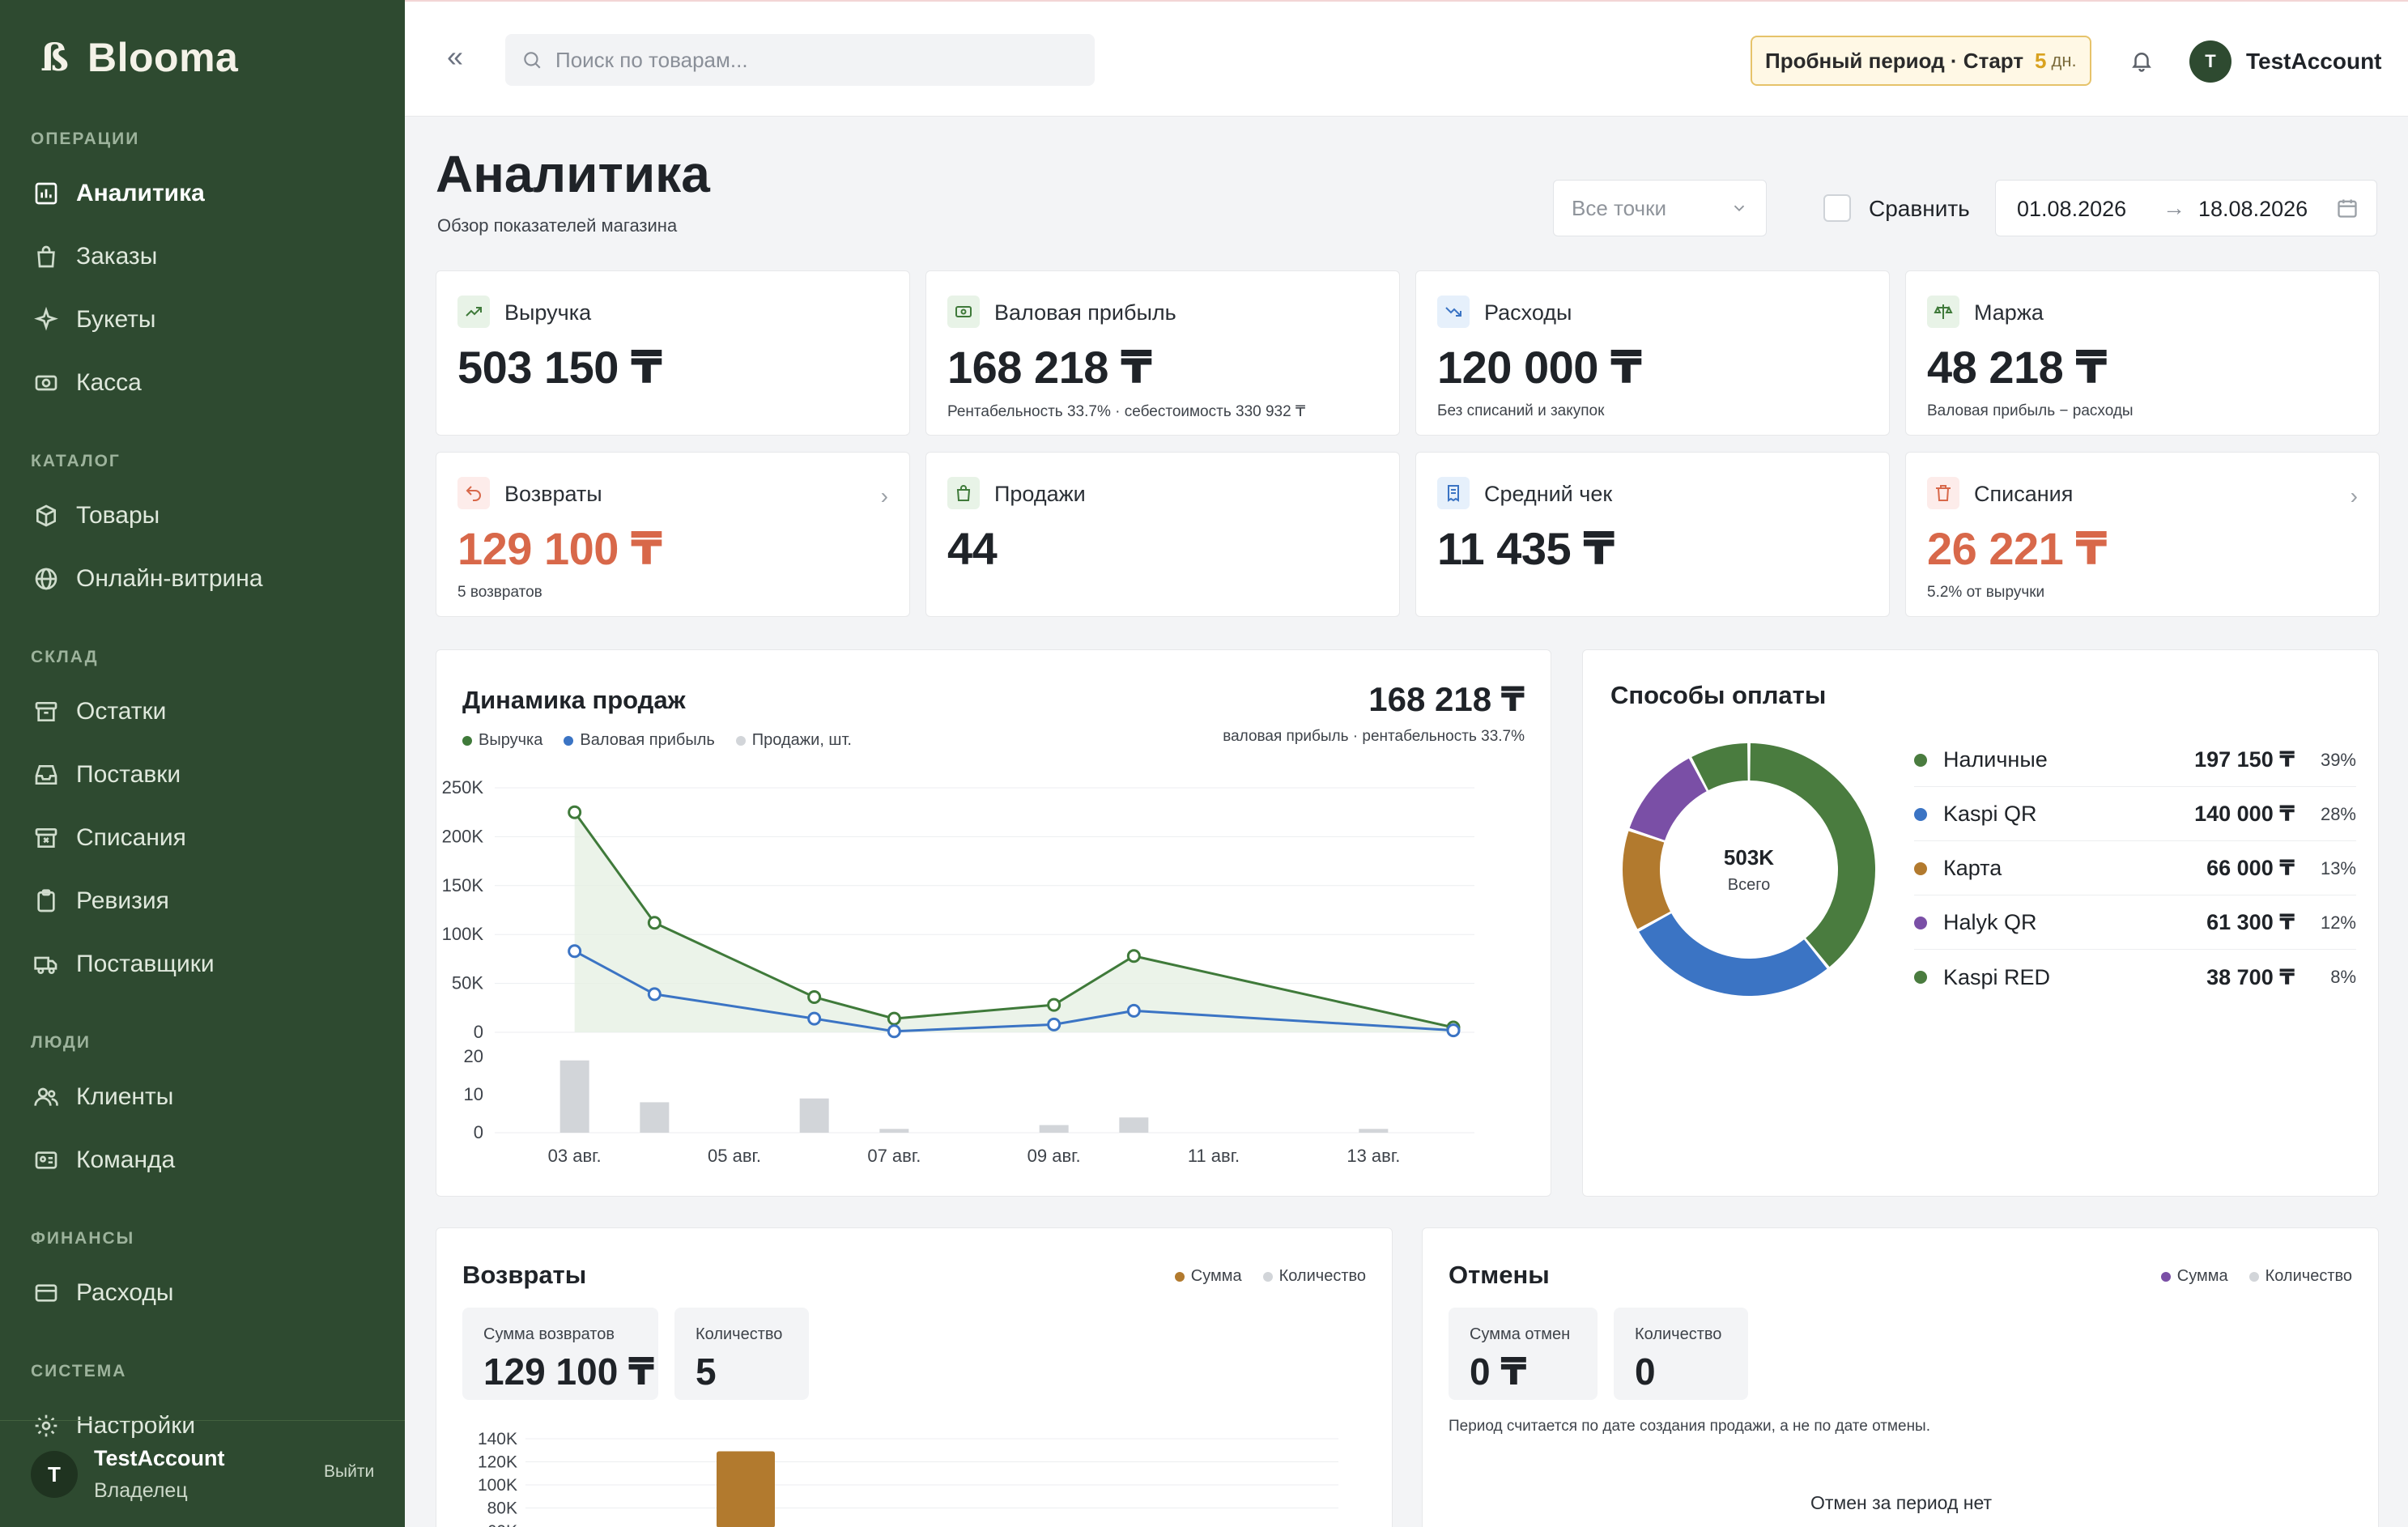 The width and height of the screenshot is (2408, 1527). What do you see at coordinates (801, 740) in the screenshot?
I see `legend-sales-label: Продажи, шт.` at bounding box center [801, 740].